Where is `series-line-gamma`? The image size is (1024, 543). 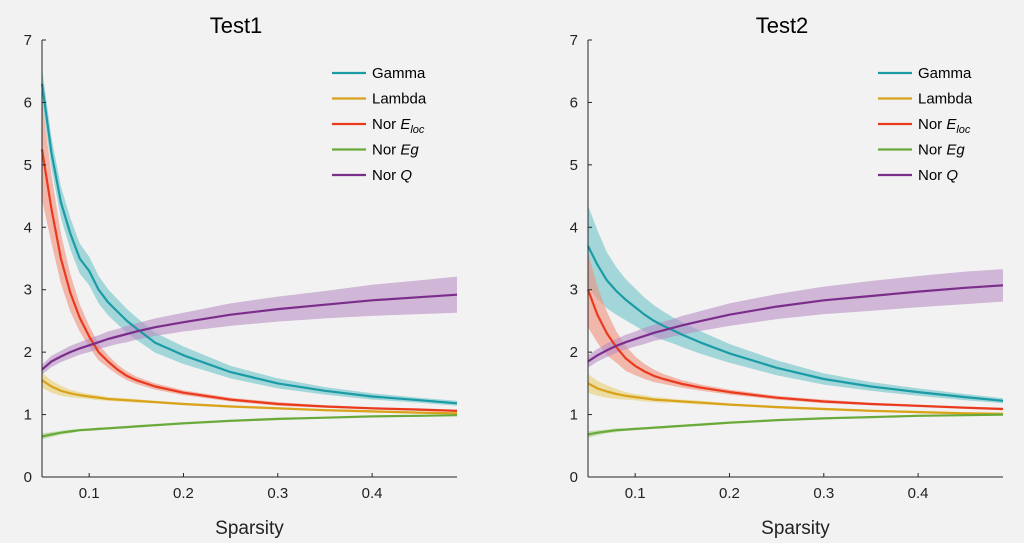 series-line-gamma is located at coordinates (795, 323).